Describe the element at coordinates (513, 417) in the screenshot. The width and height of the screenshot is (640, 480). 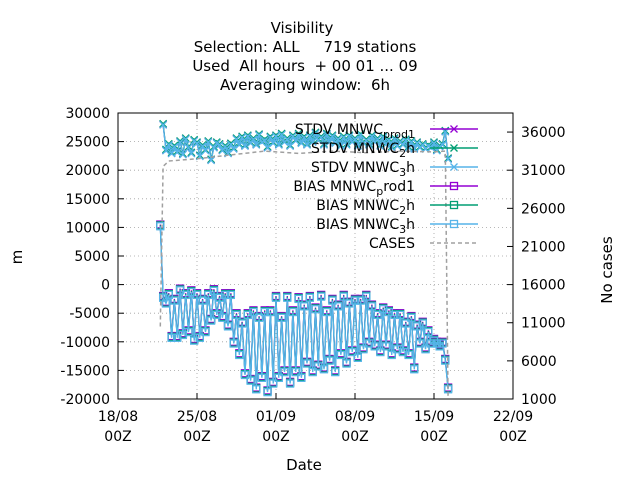
I see `x-tick-label: 22/09` at that location.